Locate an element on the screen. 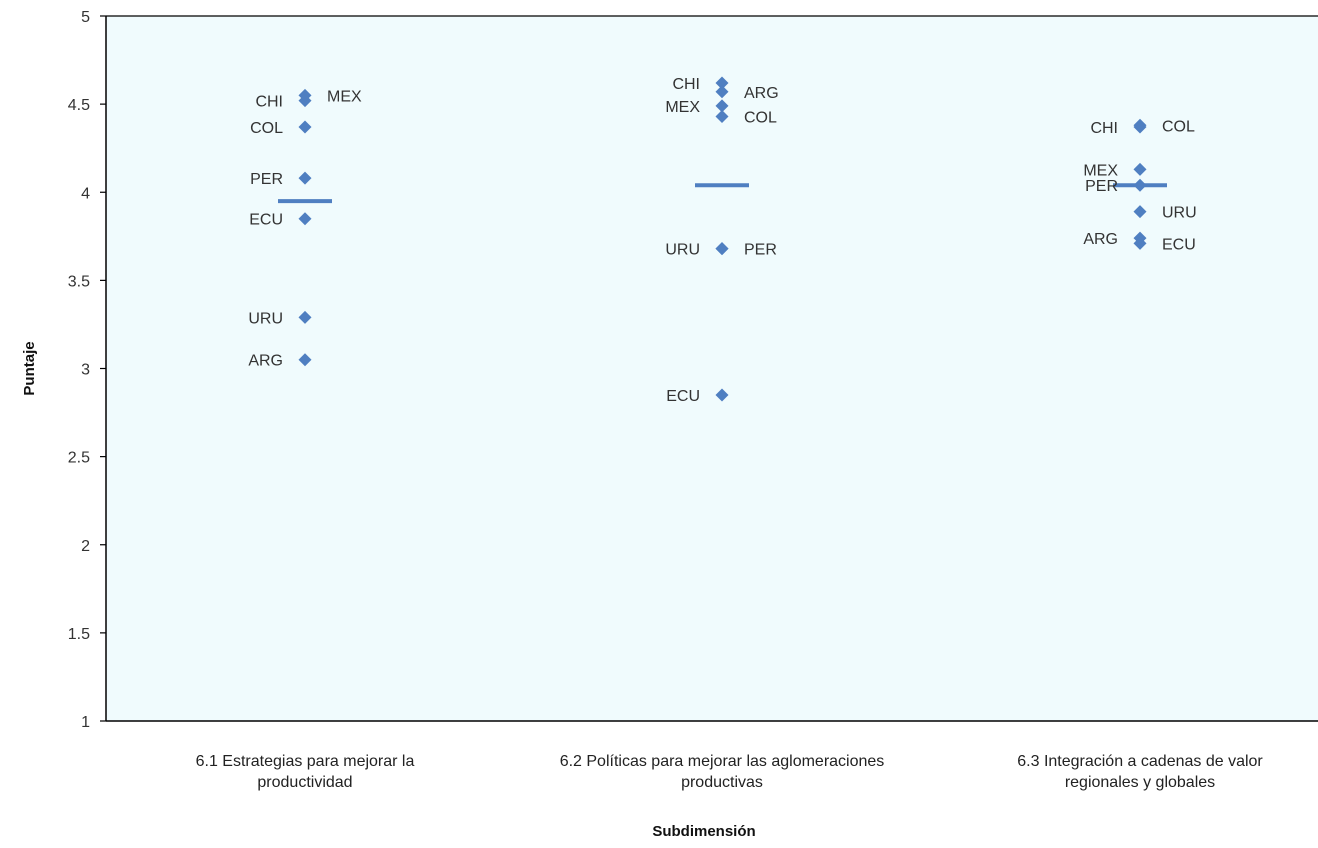 The image size is (1318, 848). x-category-label: productivas is located at coordinates (722, 782).